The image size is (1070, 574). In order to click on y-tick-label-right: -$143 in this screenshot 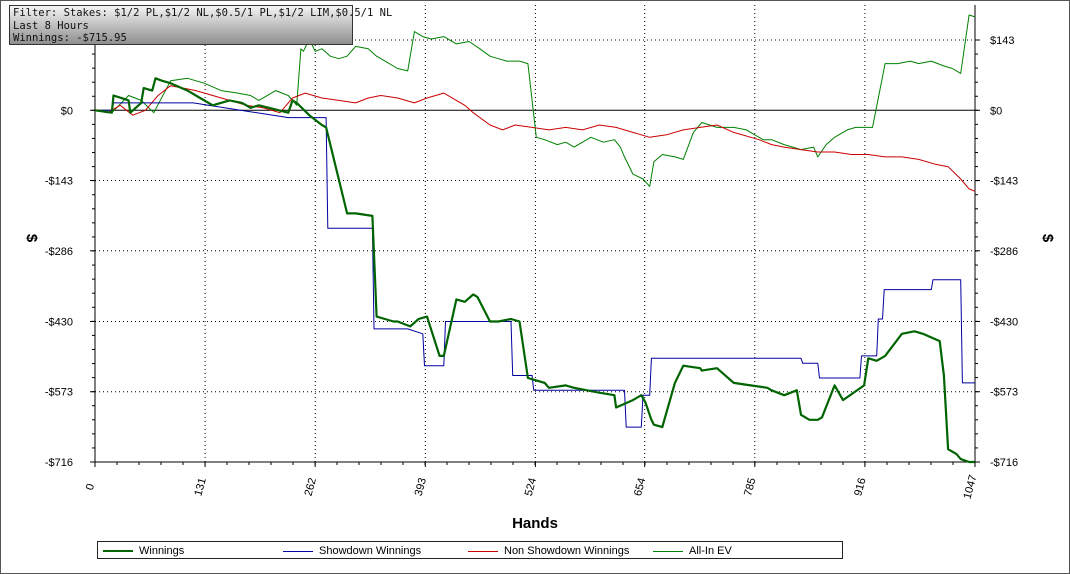, I will do `click(1004, 182)`.